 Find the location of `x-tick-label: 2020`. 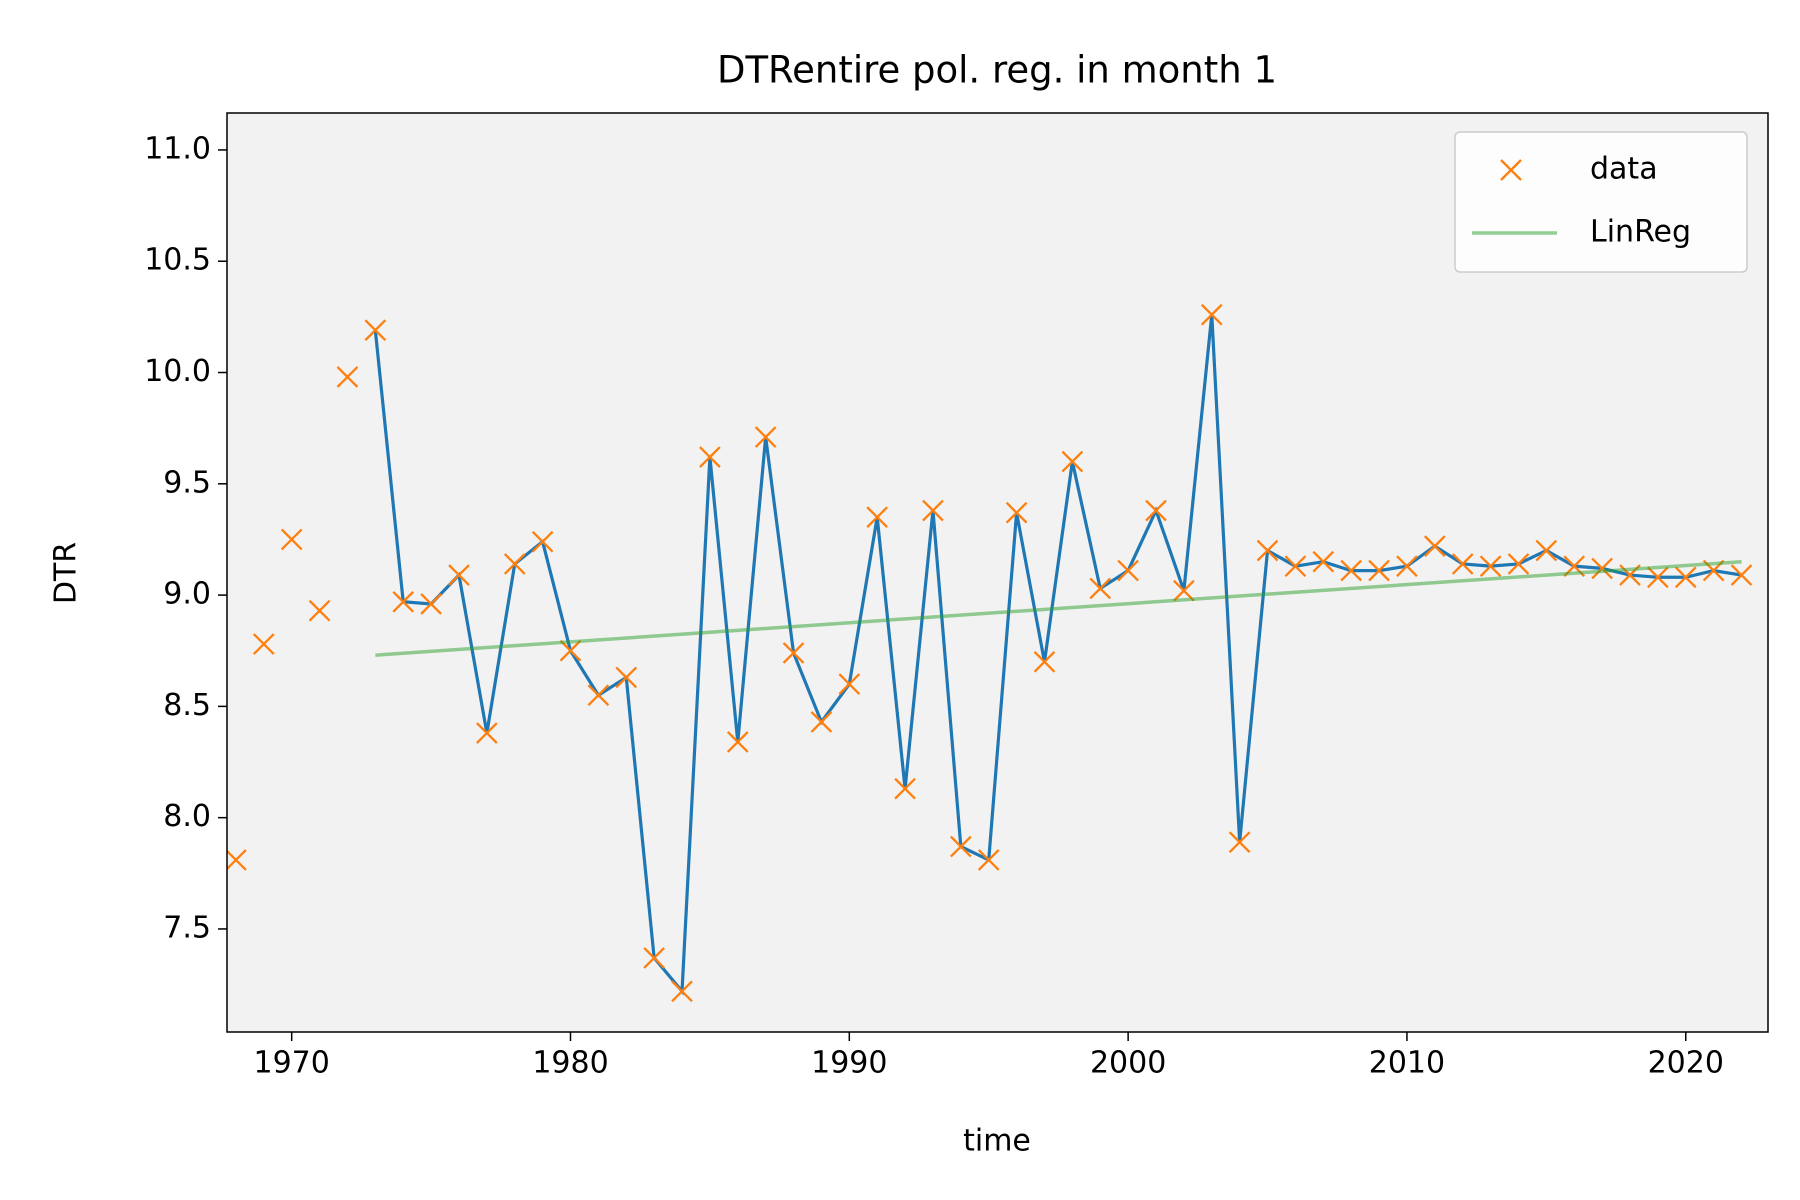

x-tick-label: 2020 is located at coordinates (1686, 1063).